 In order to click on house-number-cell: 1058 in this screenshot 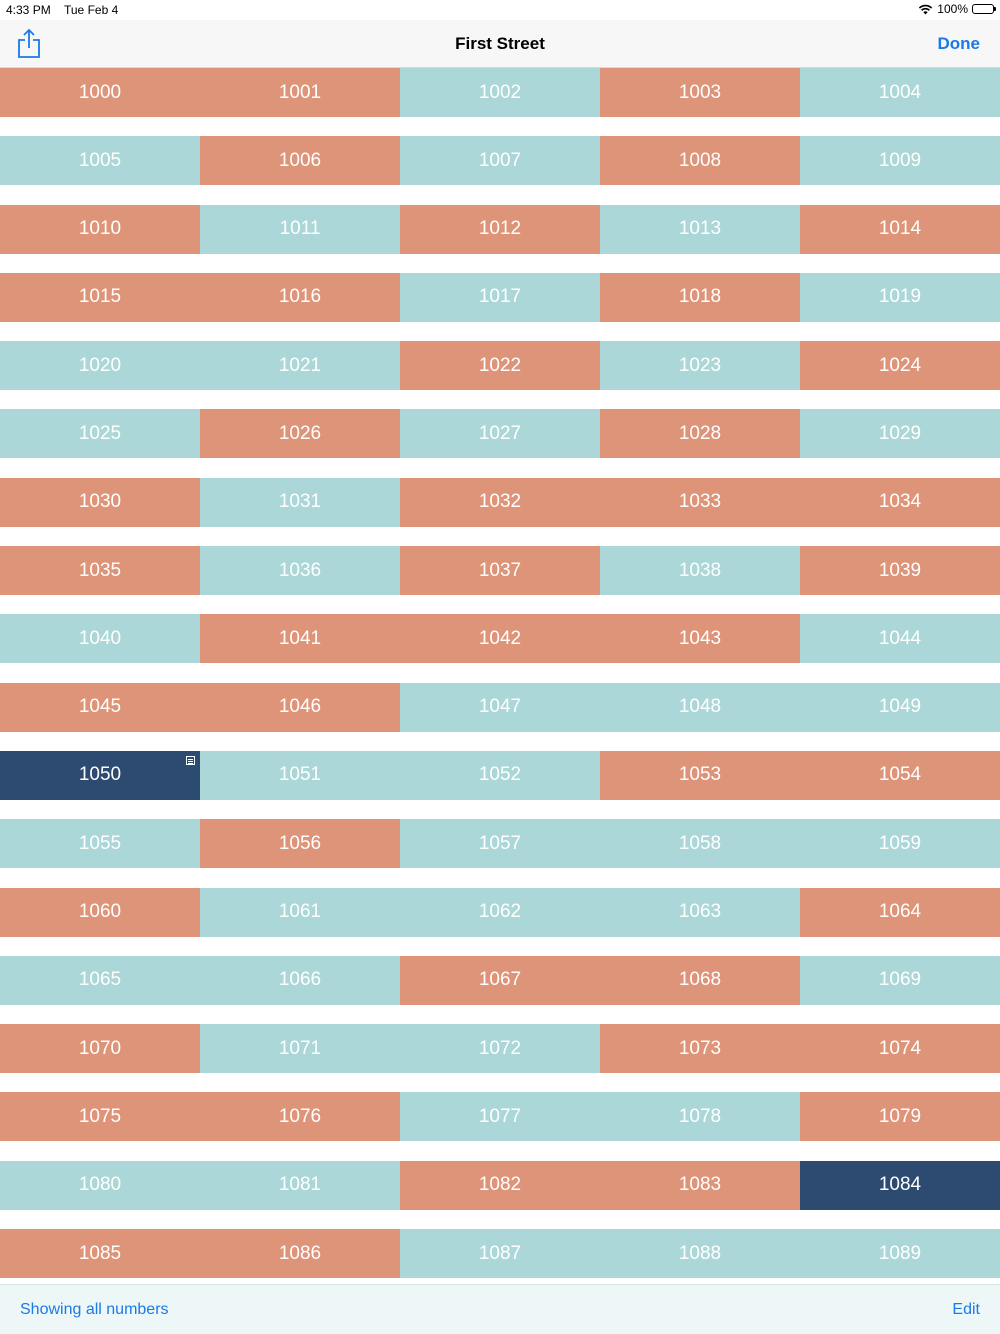, I will do `click(700, 844)`.